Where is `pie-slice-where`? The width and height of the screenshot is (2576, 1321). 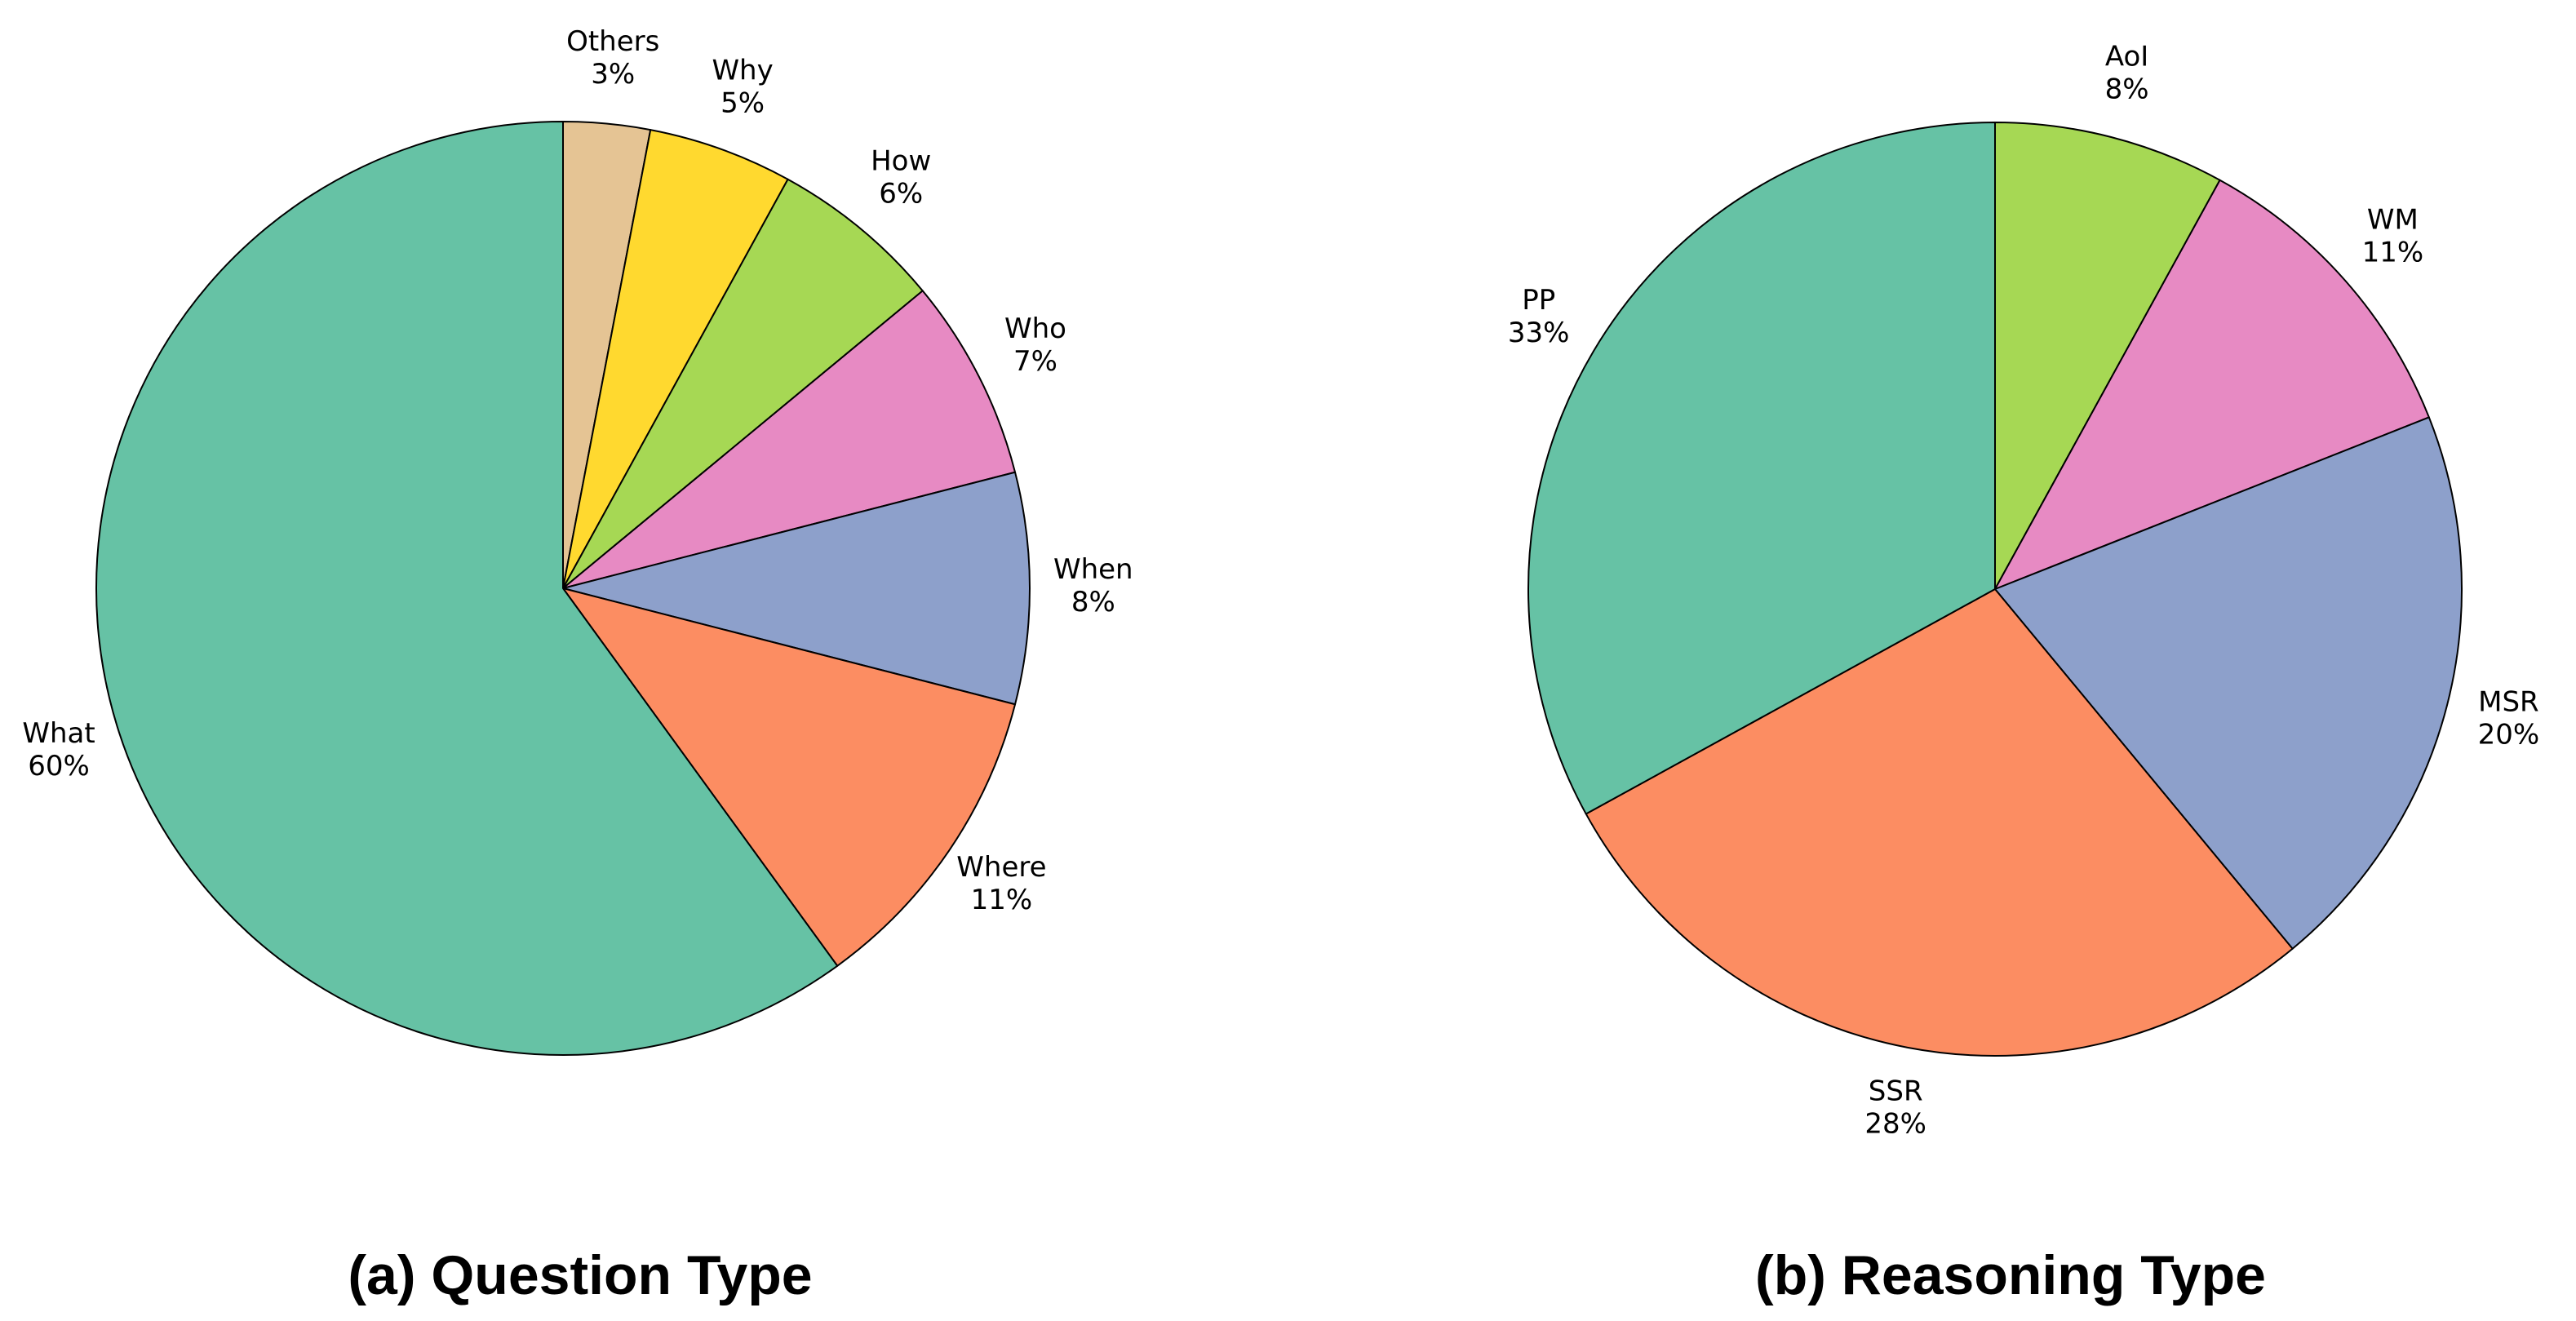 pie-slice-where is located at coordinates (789, 777).